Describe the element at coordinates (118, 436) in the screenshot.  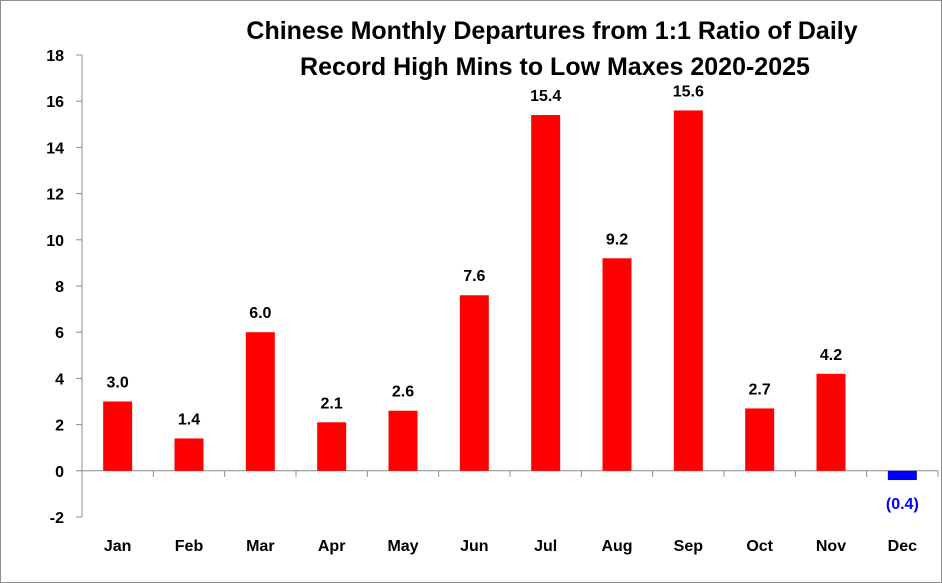
I see `bar-jan` at that location.